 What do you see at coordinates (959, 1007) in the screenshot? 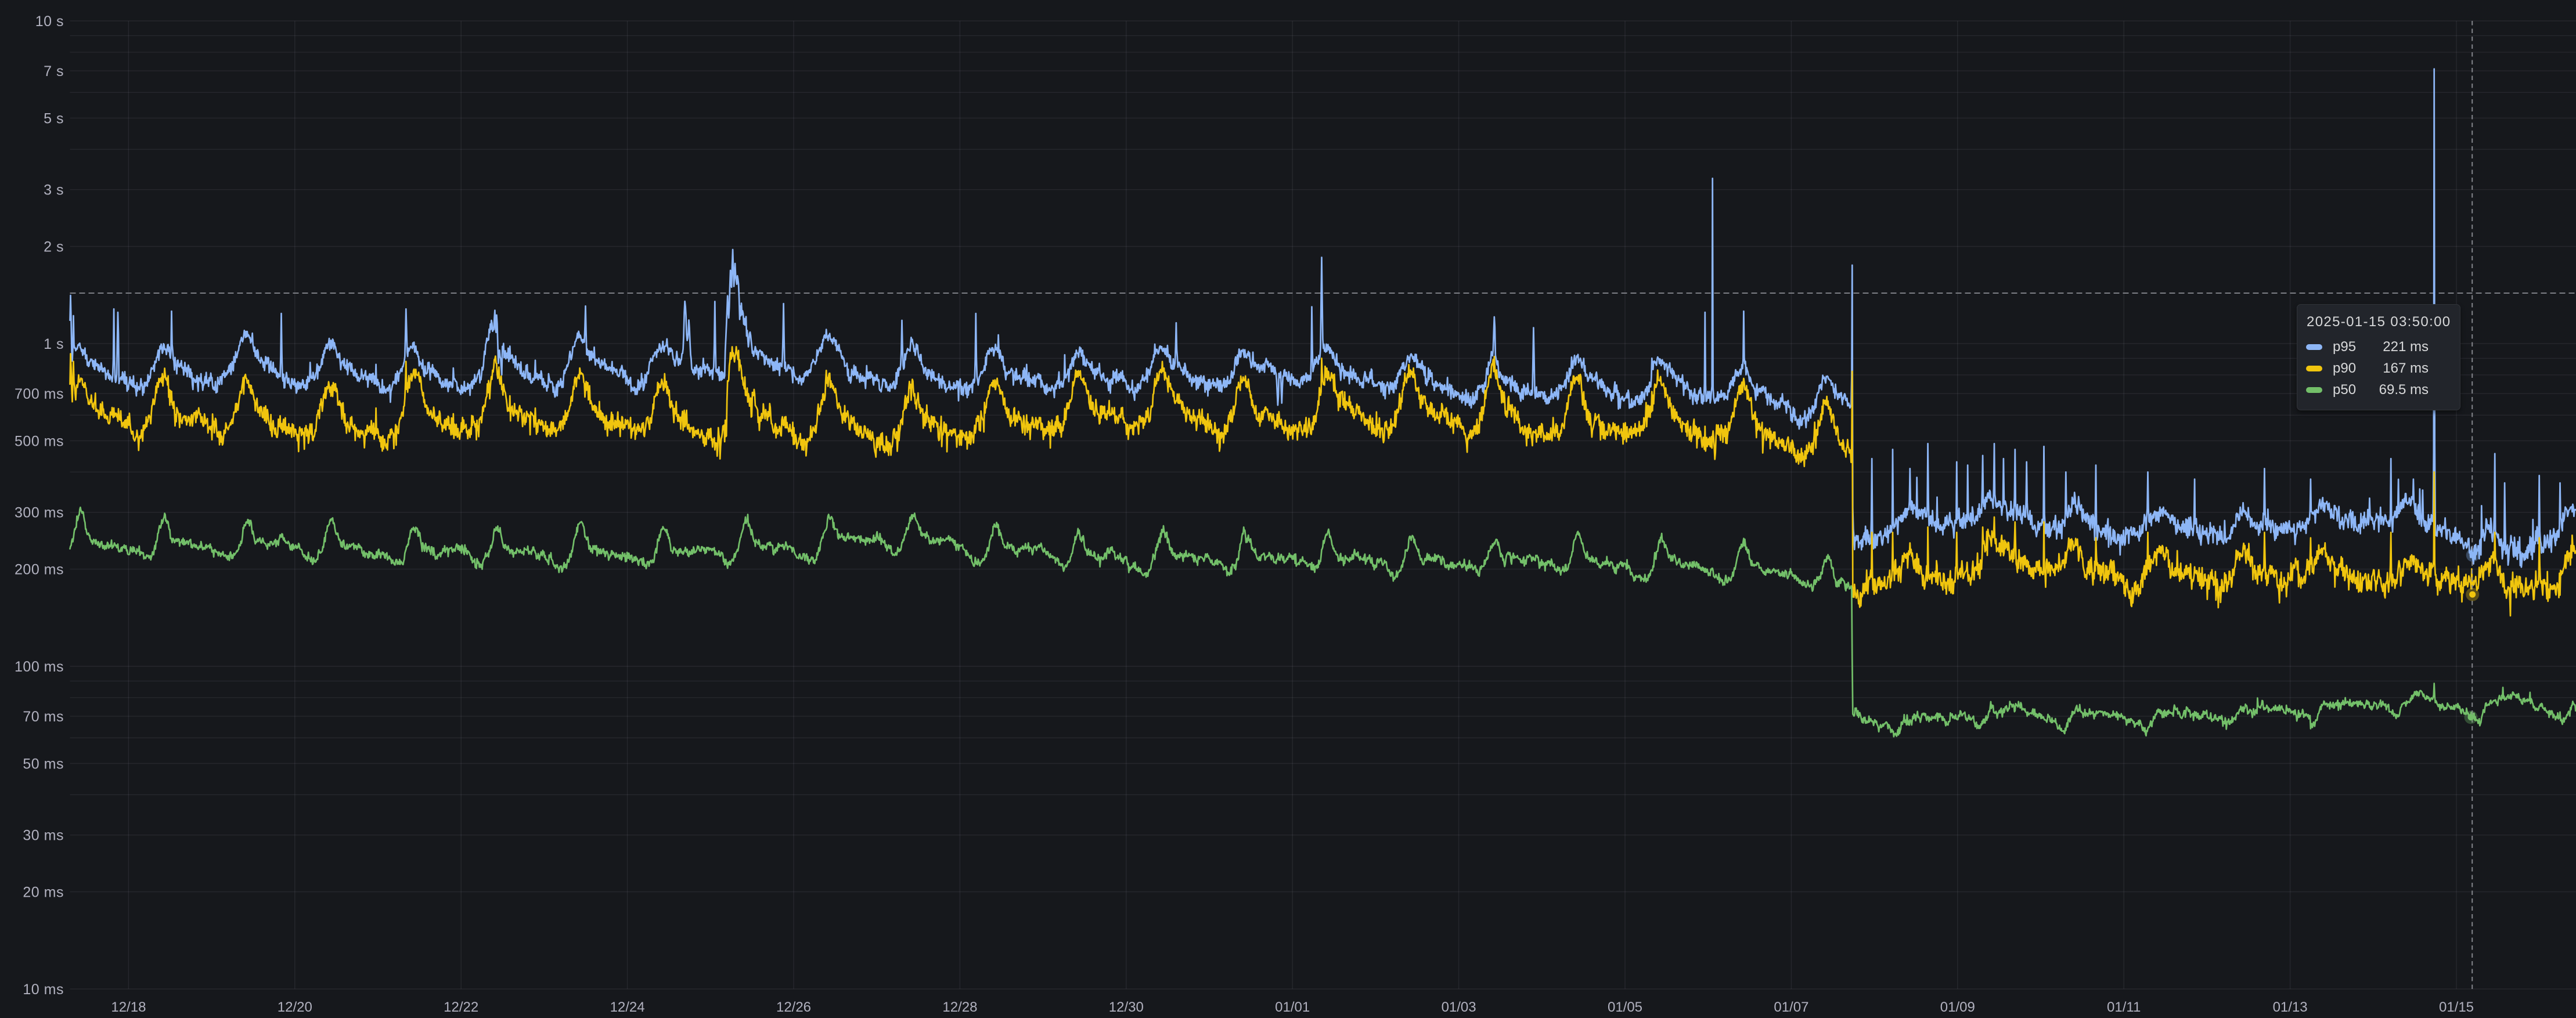
I see `svg-text: 12/28` at bounding box center [959, 1007].